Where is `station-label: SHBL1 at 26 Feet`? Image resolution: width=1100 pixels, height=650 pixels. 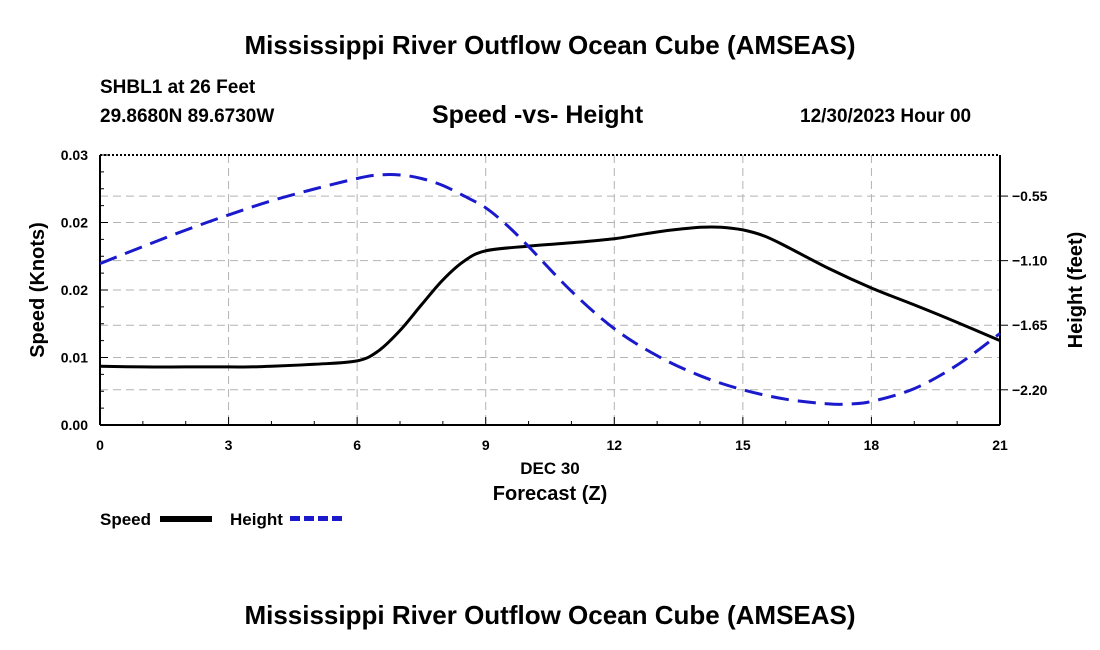 station-label: SHBL1 at 26 Feet is located at coordinates (178, 87).